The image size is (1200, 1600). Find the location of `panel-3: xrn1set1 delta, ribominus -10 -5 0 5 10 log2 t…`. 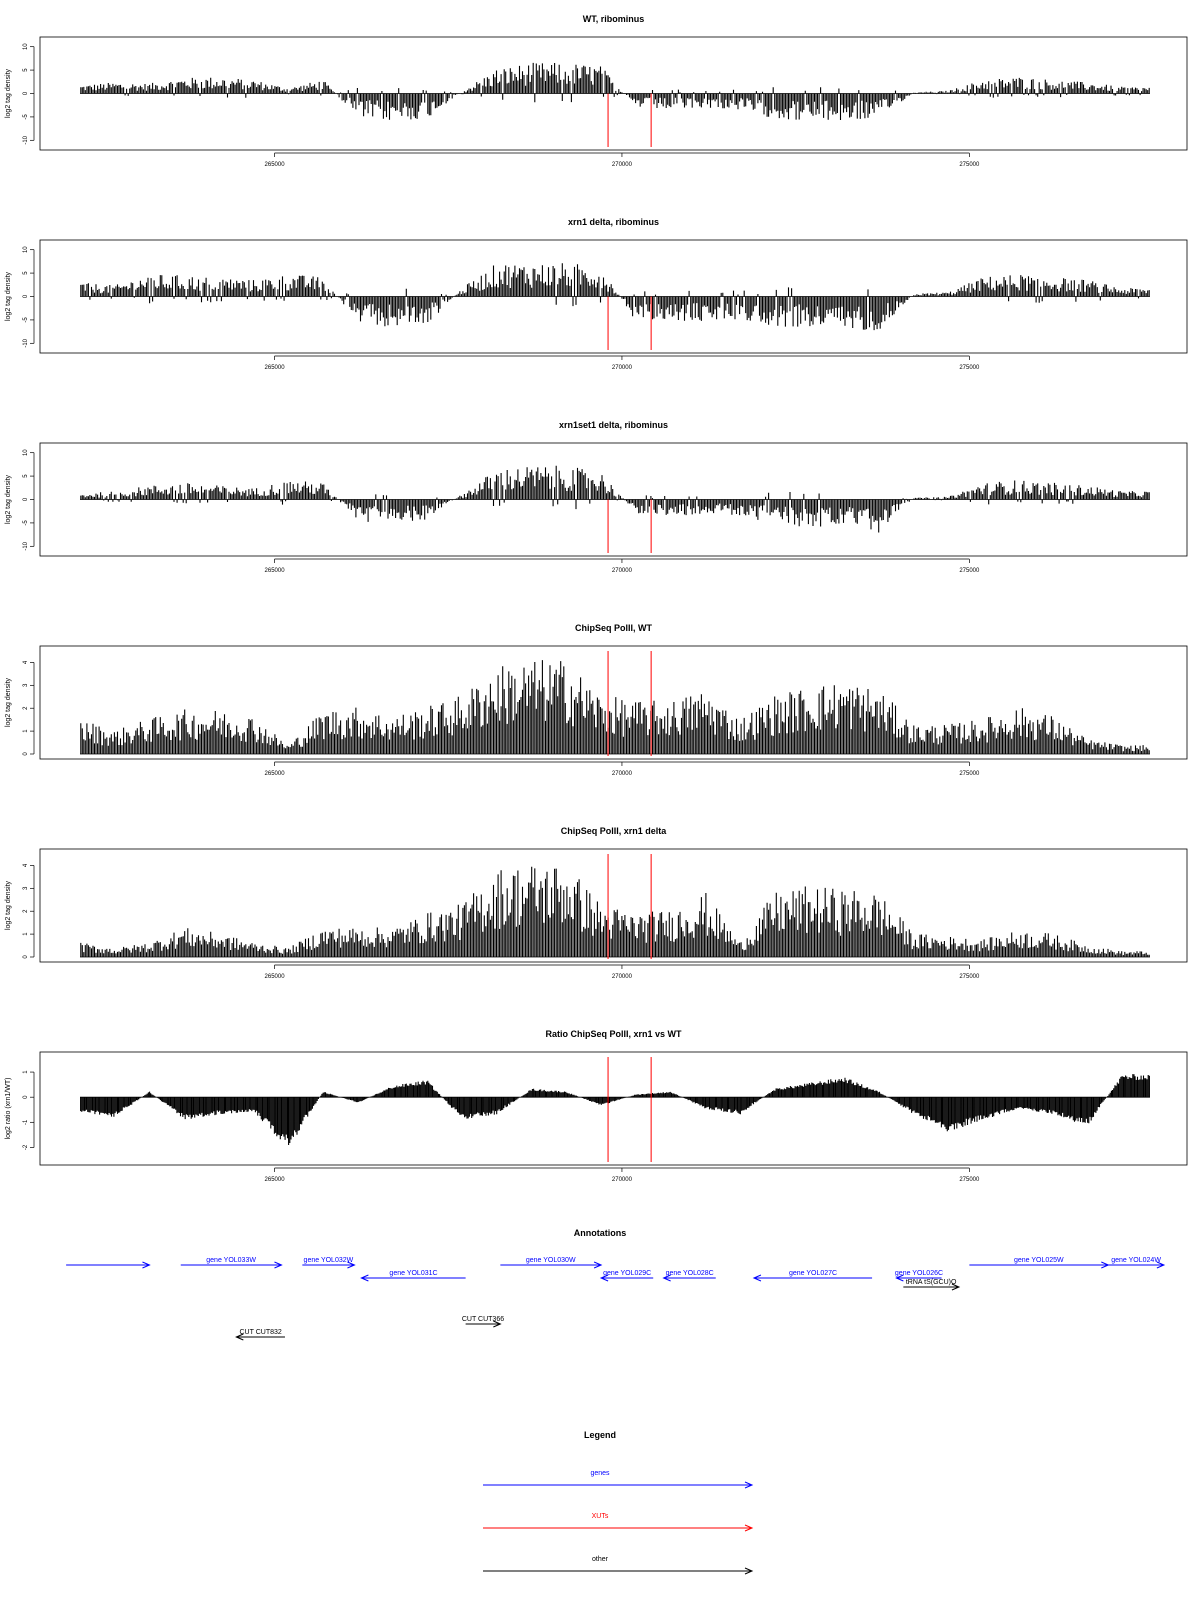

panel-3: xrn1set1 delta, ribominus -10 -5 0 5 10 log2 t… is located at coordinates (596, 497).